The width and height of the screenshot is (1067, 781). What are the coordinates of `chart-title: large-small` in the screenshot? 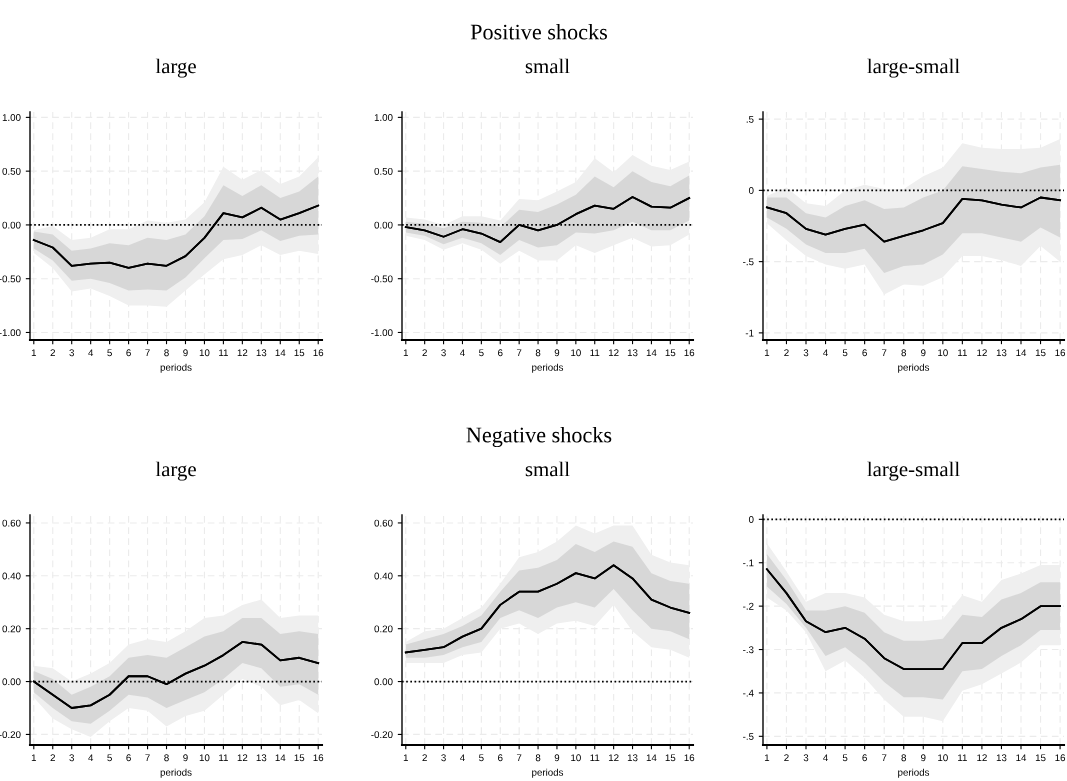 It's located at (913, 68).